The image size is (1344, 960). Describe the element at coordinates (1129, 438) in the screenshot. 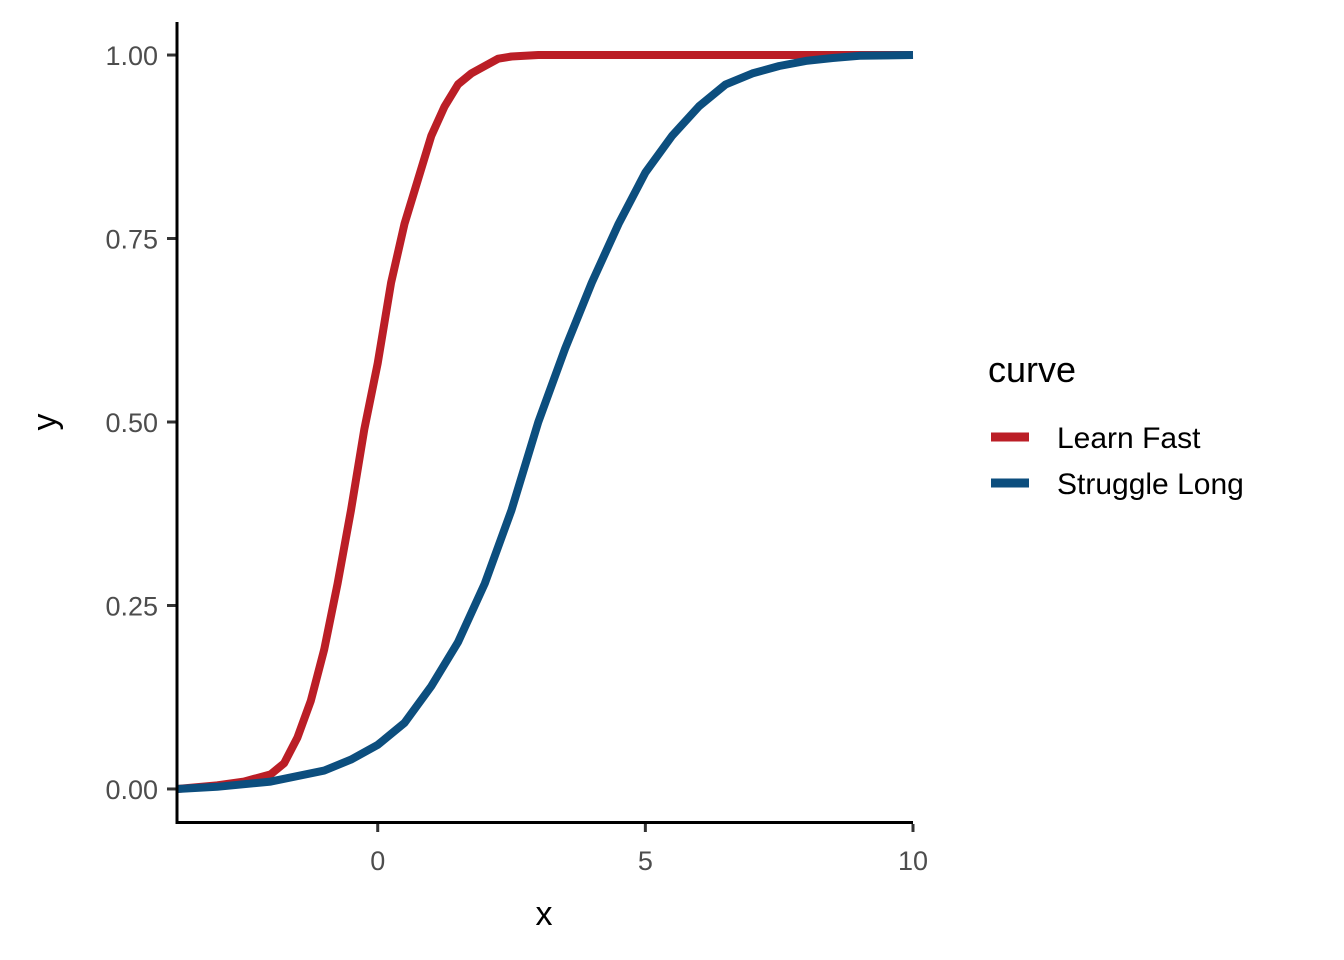

I see `legend-label: Learn Fast` at that location.